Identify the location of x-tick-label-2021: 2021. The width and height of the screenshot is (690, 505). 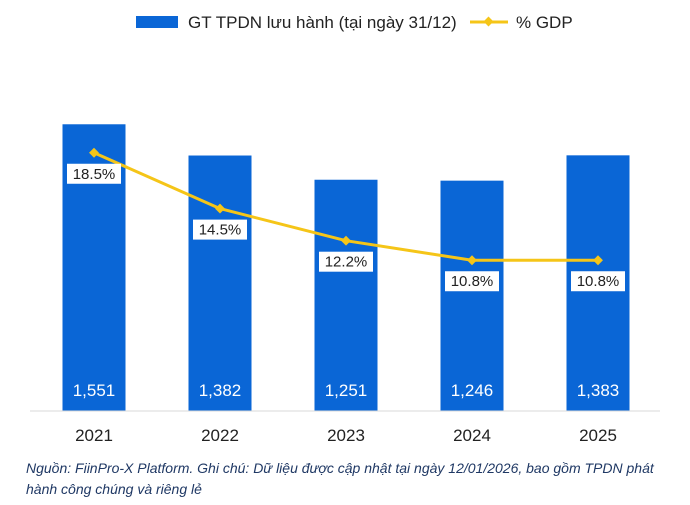
(94, 435).